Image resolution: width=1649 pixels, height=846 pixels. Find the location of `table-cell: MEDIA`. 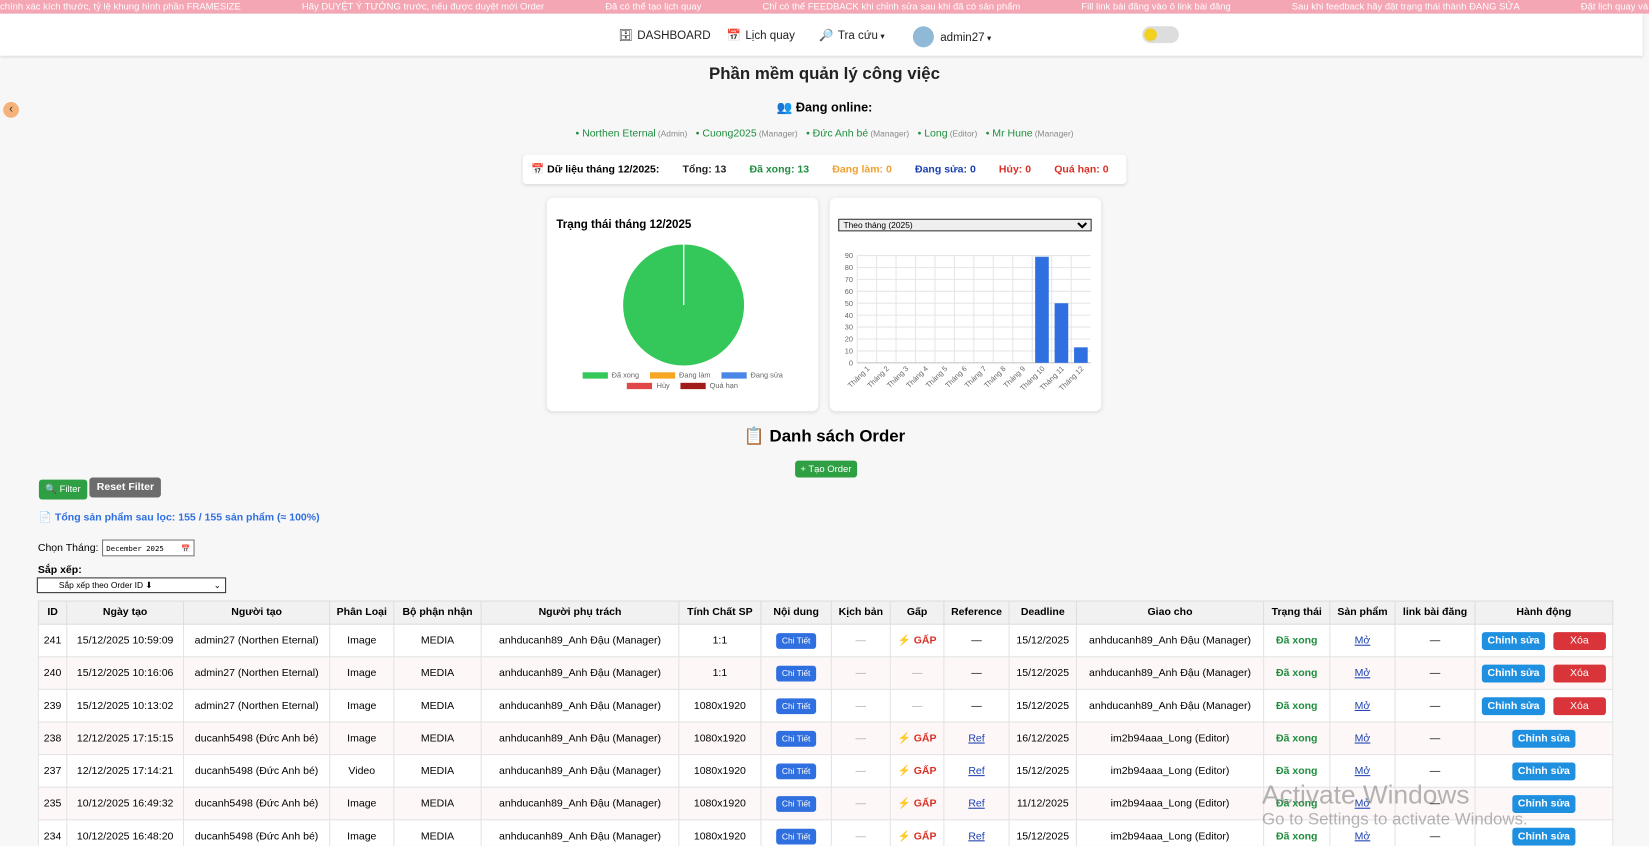

table-cell: MEDIA is located at coordinates (437, 771).